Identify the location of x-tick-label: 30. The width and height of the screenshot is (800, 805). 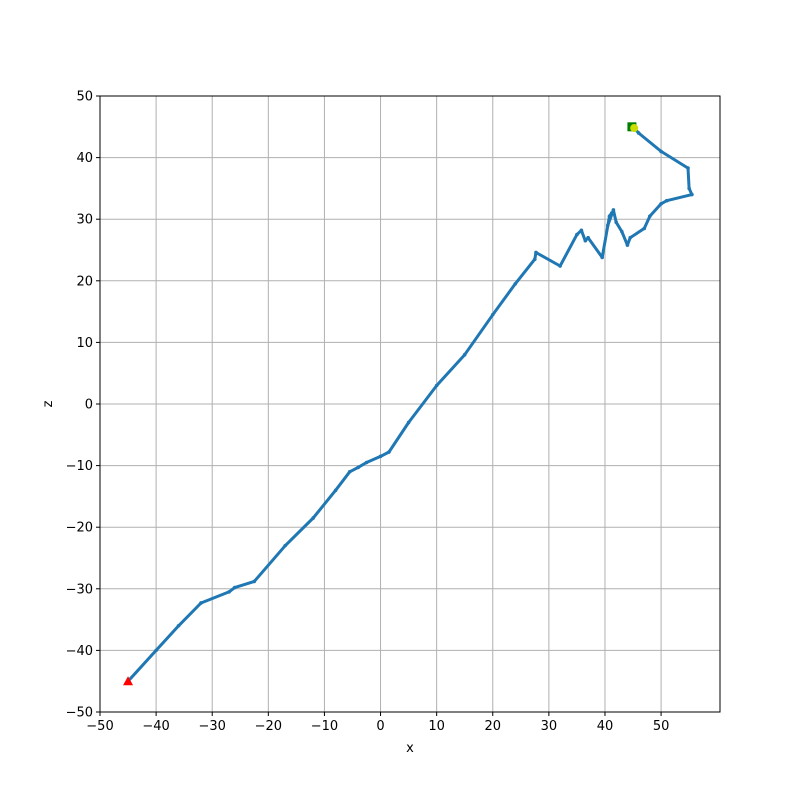
(549, 726).